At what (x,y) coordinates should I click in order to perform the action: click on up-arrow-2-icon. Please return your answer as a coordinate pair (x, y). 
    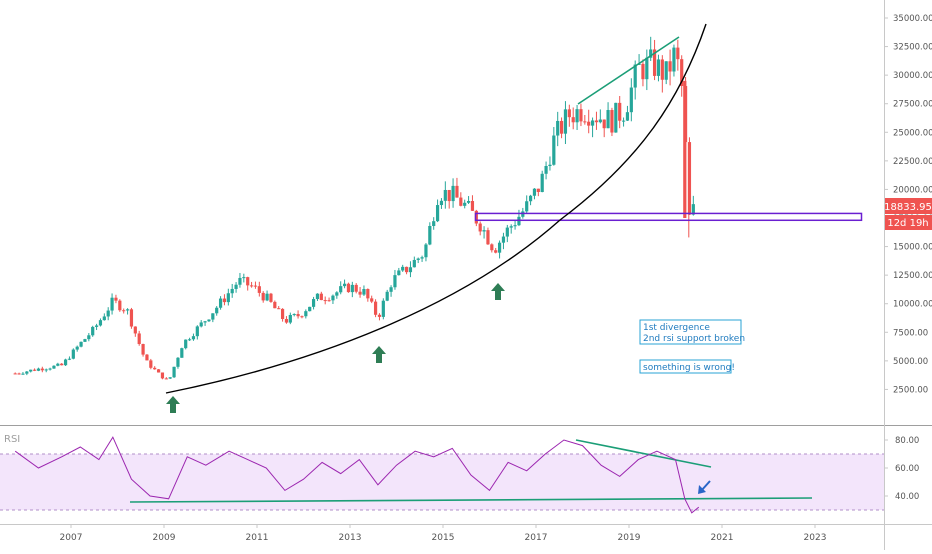
    Looking at the image, I should click on (379, 354).